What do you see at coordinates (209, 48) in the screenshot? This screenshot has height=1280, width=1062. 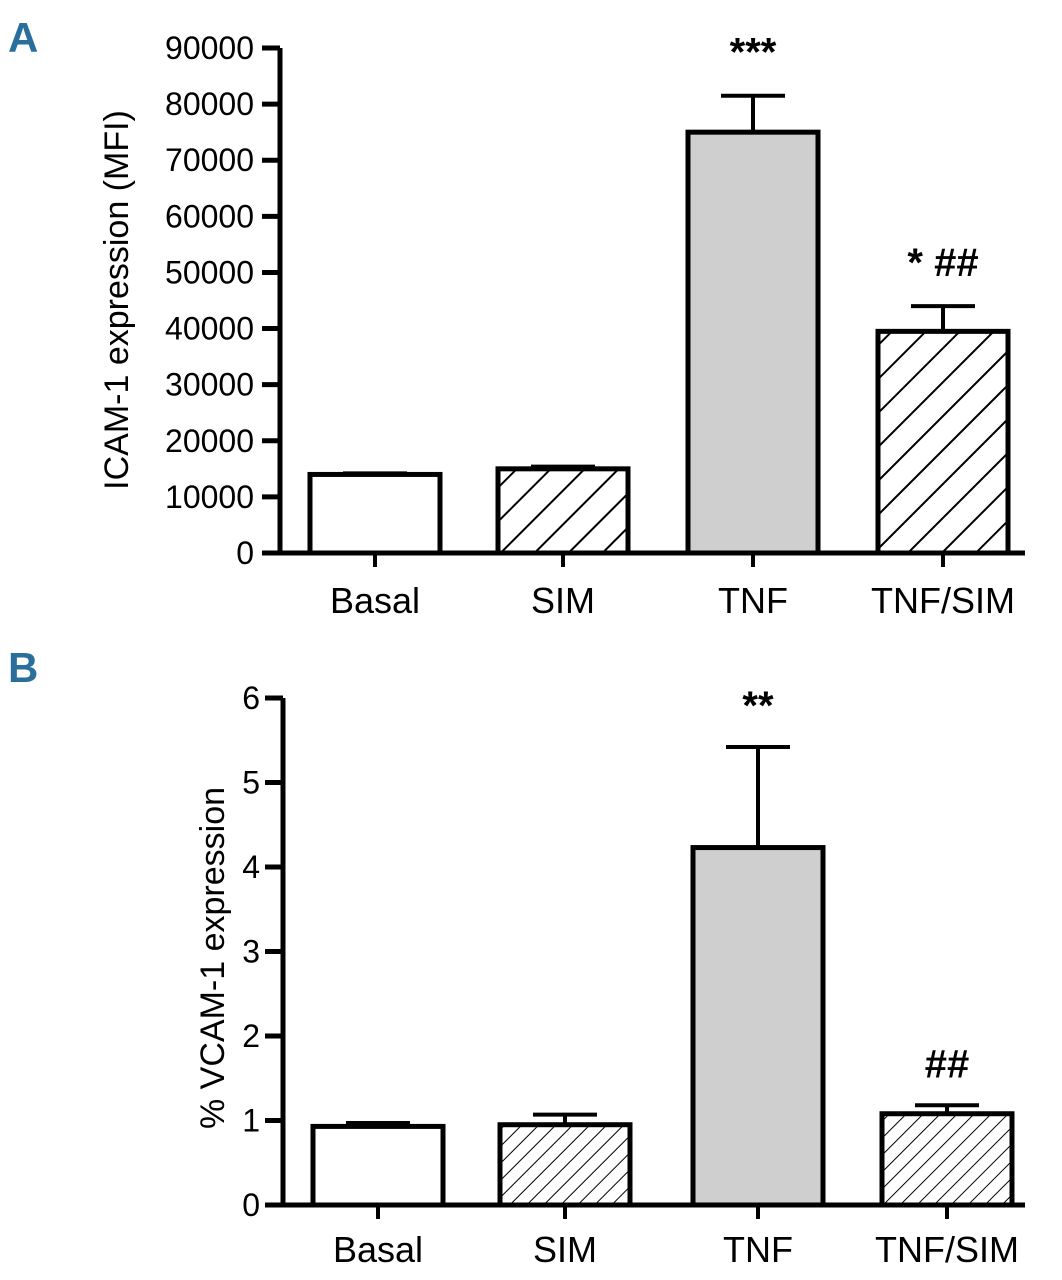 I see `y-tick-label: 90000` at bounding box center [209, 48].